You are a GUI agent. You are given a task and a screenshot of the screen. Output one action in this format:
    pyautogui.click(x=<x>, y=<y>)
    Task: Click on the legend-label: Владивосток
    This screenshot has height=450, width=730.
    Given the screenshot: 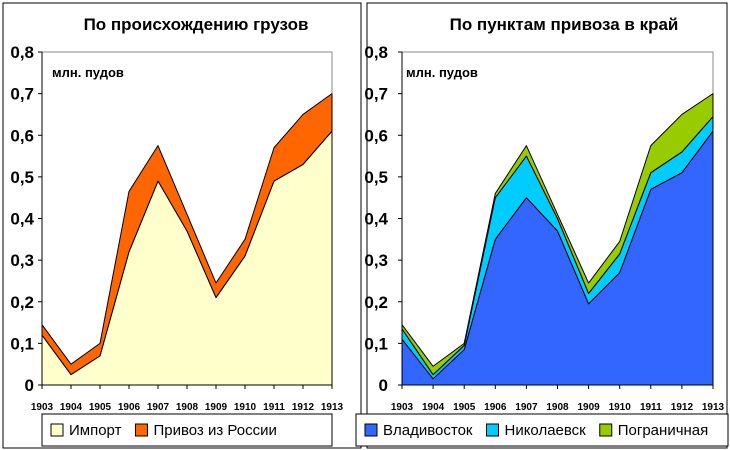 What is the action you would take?
    pyautogui.click(x=428, y=430)
    